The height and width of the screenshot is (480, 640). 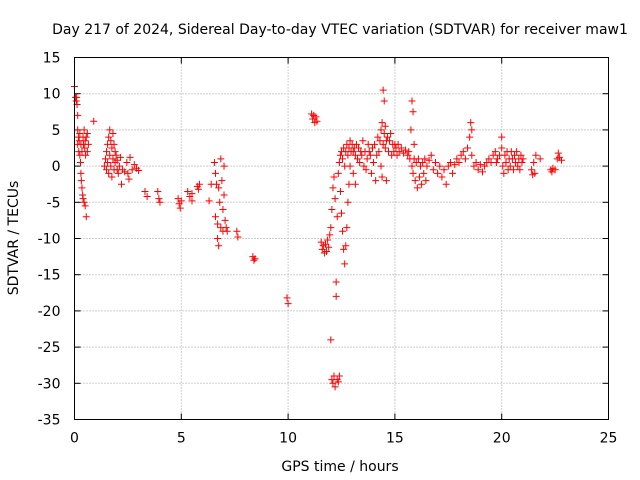 What do you see at coordinates (502, 439) in the screenshot?
I see `x-tick-label: 20` at bounding box center [502, 439].